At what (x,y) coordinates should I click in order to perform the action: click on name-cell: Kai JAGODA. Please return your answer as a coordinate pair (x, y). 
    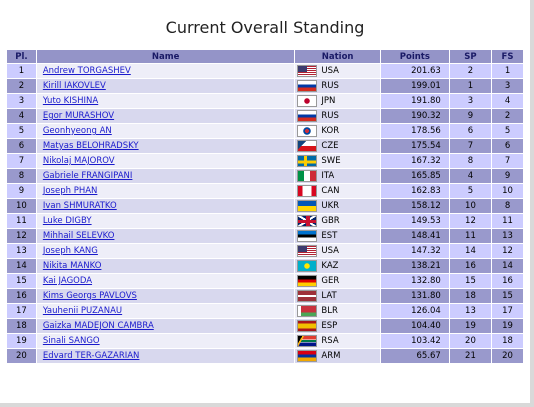
    Looking at the image, I should click on (165, 281).